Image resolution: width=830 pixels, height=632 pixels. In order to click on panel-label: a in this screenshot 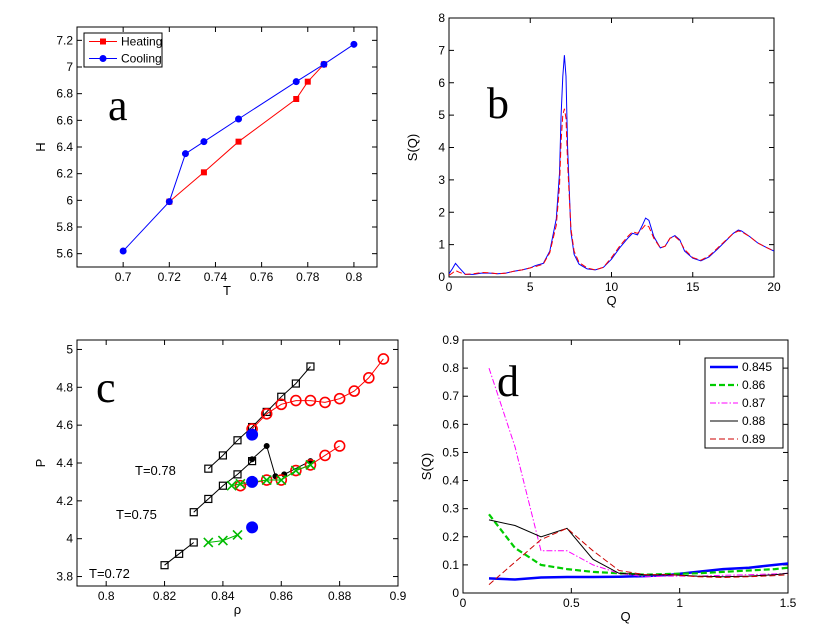, I will do `click(118, 105)`.